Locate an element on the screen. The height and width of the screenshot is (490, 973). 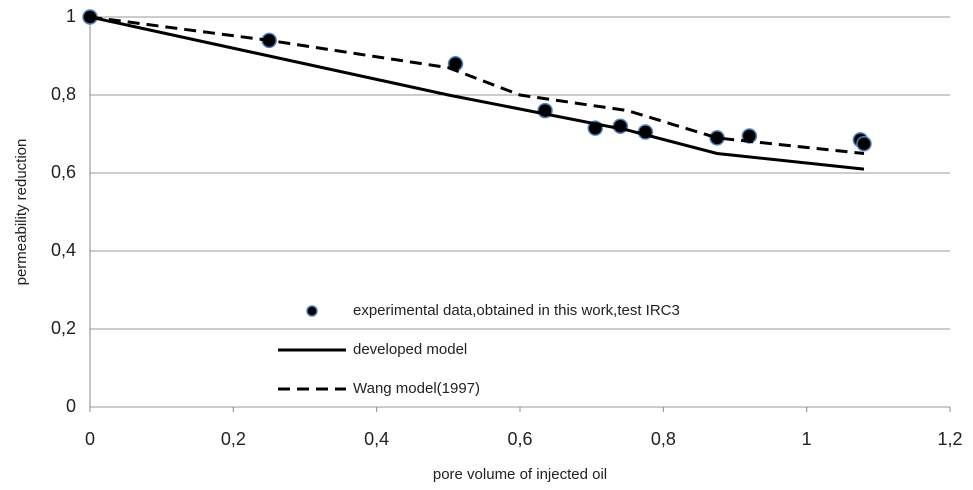
y-tick-label: 0,6 is located at coordinates (63, 172).